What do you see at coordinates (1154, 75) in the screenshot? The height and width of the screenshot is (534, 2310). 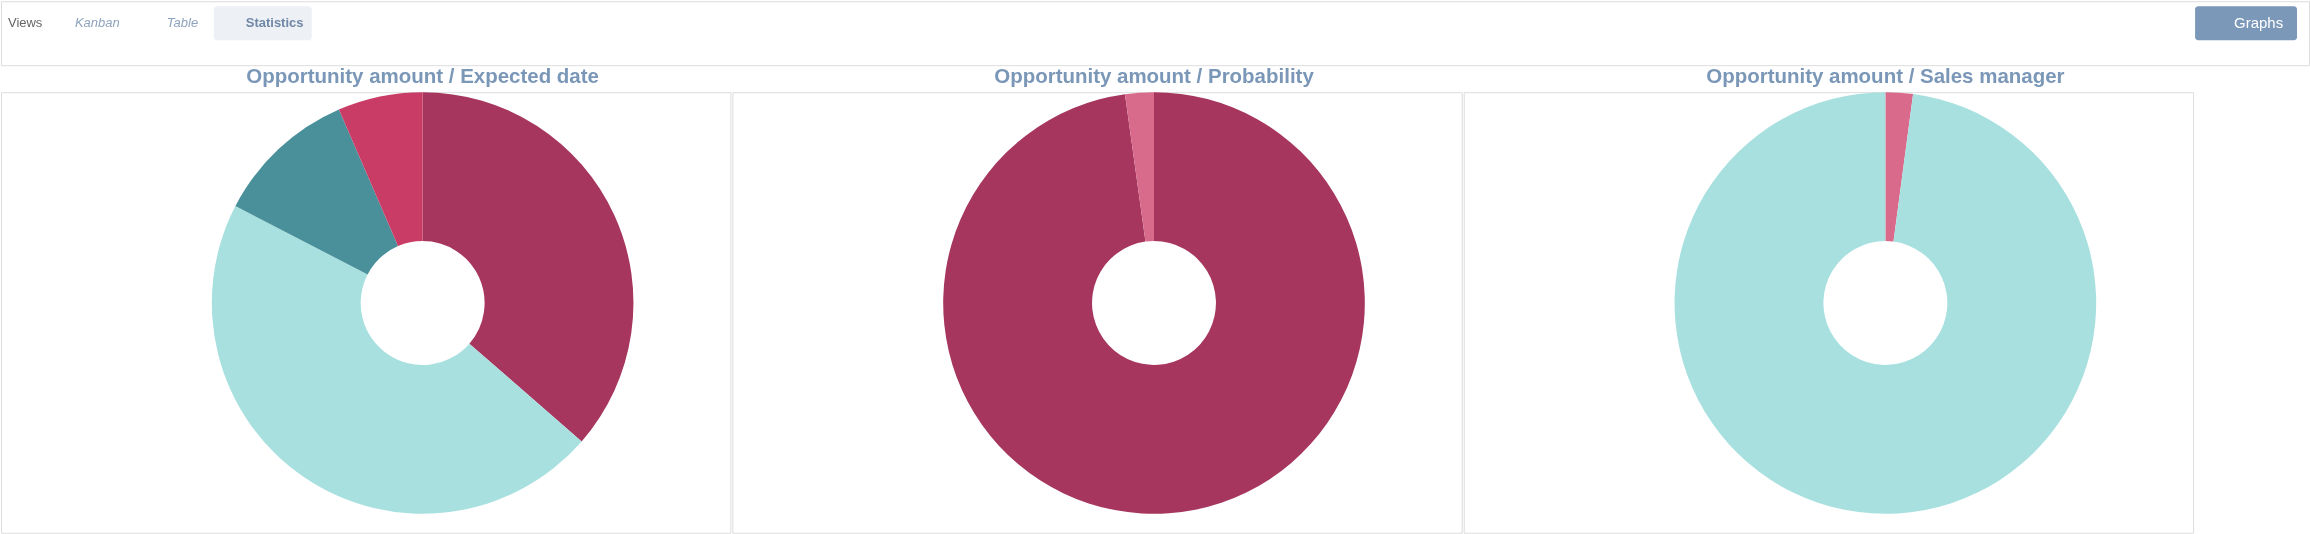 I see `chart-title: Opportunity amount / Probability` at bounding box center [1154, 75].